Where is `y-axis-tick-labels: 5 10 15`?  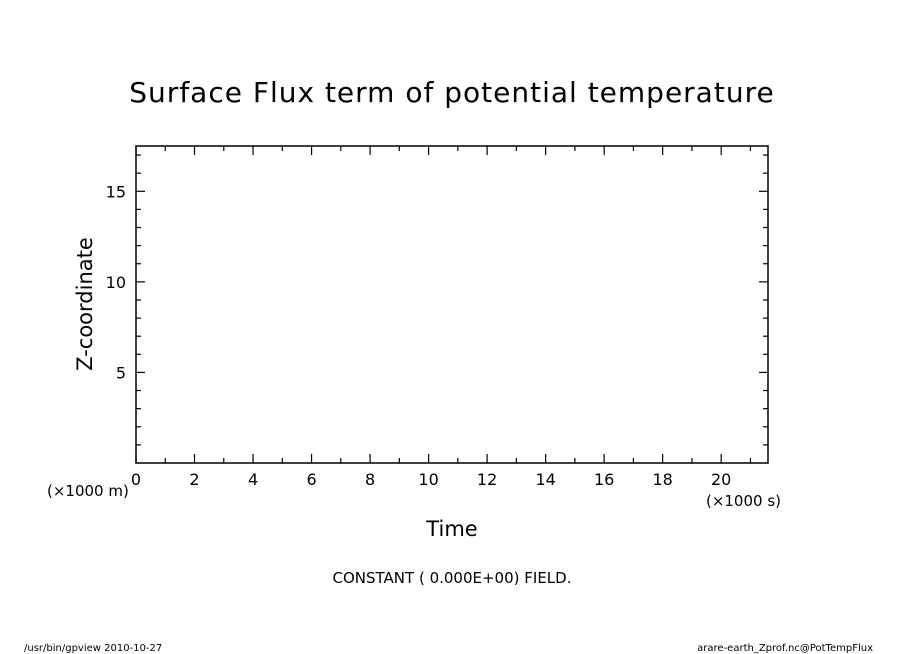 y-axis-tick-labels: 5 10 15 is located at coordinates (116, 282).